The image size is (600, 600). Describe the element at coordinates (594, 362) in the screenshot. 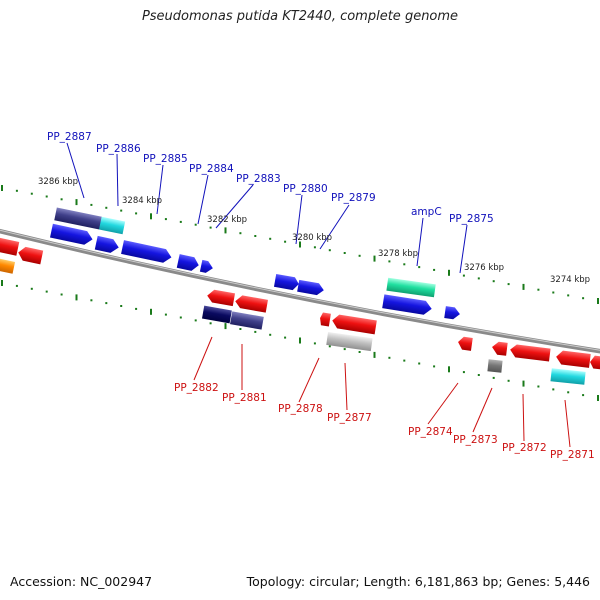

I see `gene-arrow-right-edge` at that location.